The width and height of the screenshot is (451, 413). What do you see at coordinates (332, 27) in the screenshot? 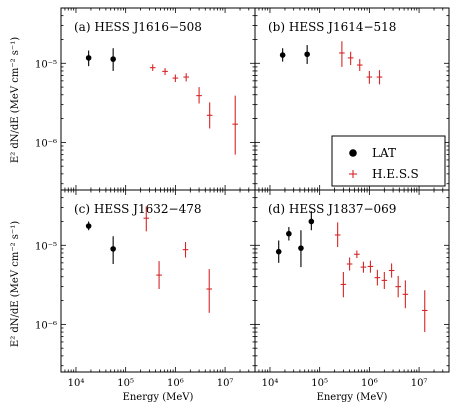
I see `panel-title: (b) HESS J1614−518` at bounding box center [332, 27].